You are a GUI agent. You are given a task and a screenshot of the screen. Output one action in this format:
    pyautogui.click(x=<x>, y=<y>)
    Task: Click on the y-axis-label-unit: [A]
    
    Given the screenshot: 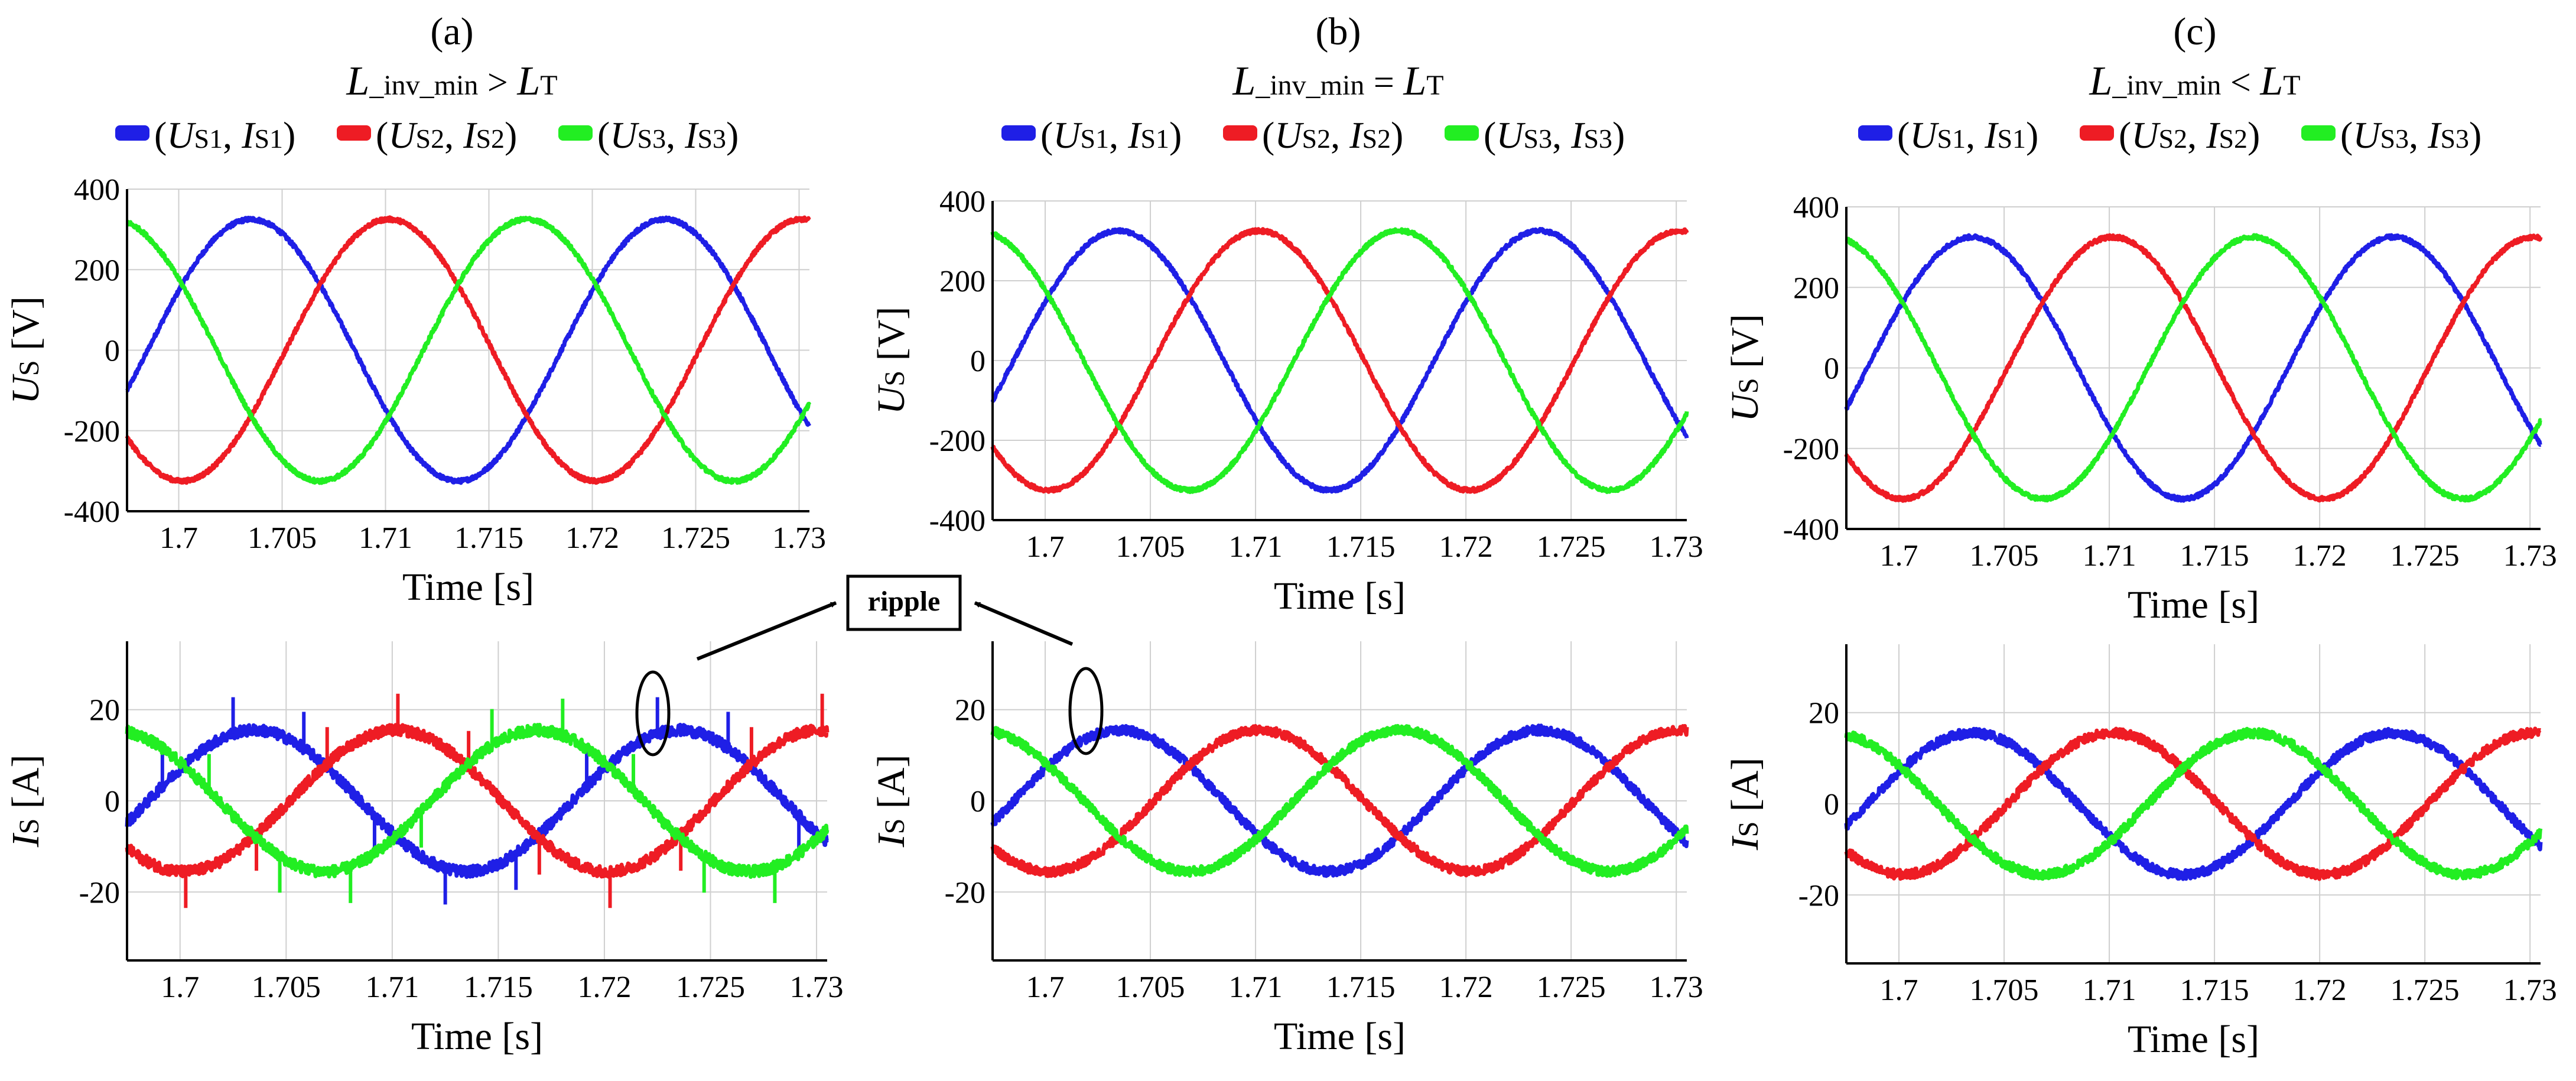 What is the action you would take?
    pyautogui.click(x=26, y=787)
    